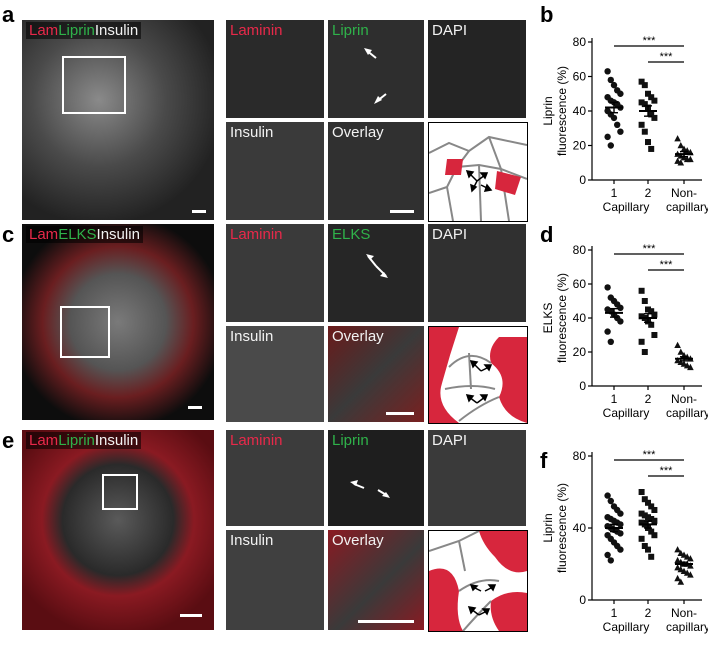  Describe the element at coordinates (377, 266) in the screenshot. I see `arrows` at that location.